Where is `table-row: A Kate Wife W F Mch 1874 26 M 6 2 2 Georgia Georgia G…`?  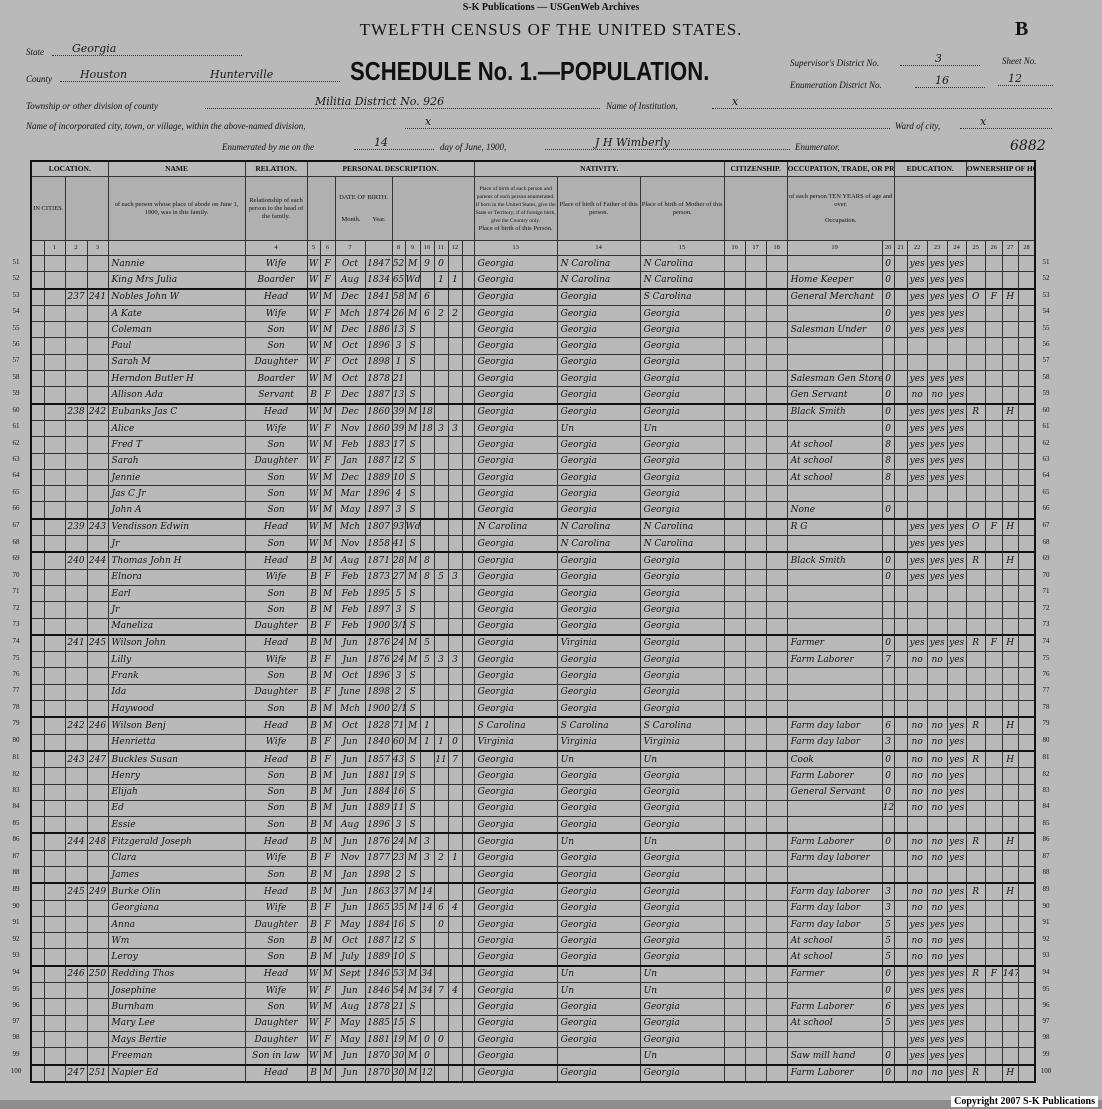
table-row: A Kate Wife W F Mch 1874 26 M 6 2 2 Georgia Georgia G… is located at coordinates (533, 313).